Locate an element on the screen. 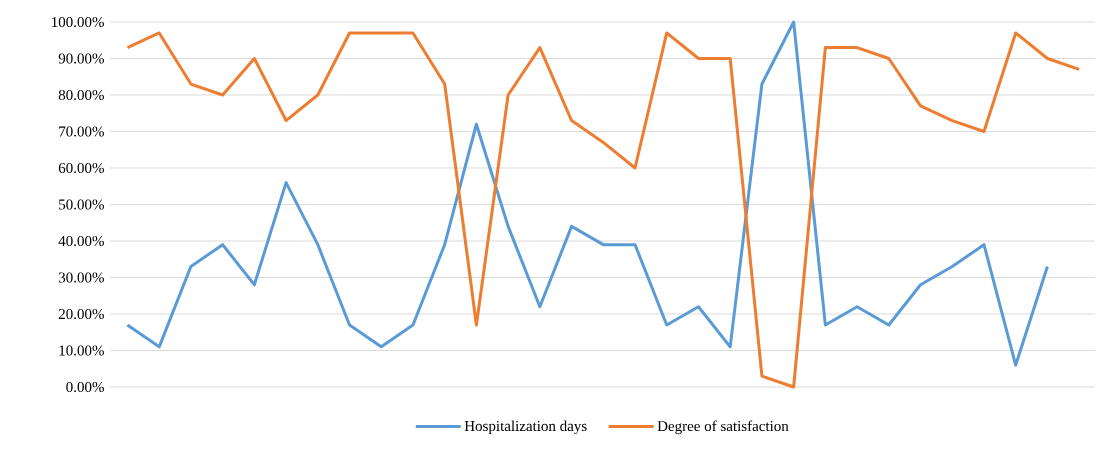  y-tick-label: 50.00% is located at coordinates (81, 204).